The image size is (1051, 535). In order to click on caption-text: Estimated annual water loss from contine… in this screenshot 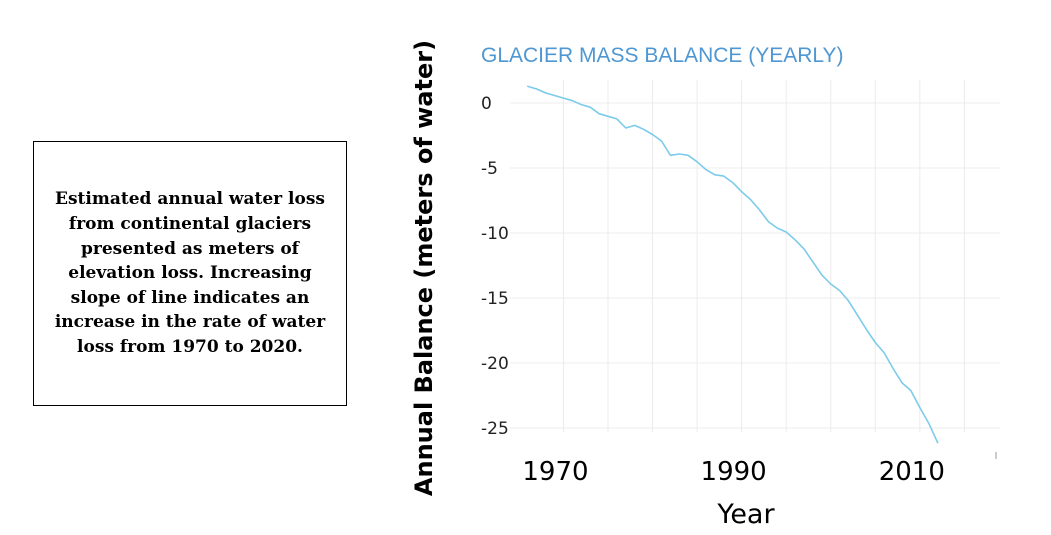, I will do `click(190, 273)`.